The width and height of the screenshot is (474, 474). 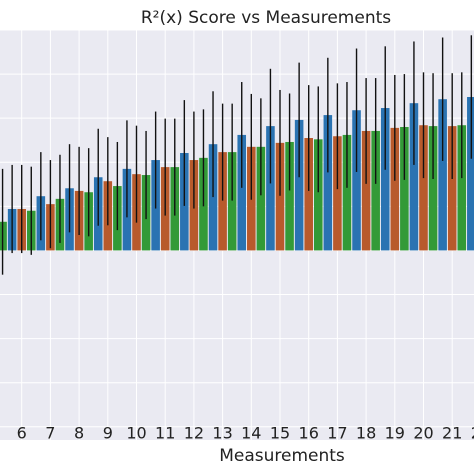 I want to click on x-tick-label: 14, so click(x=251, y=433).